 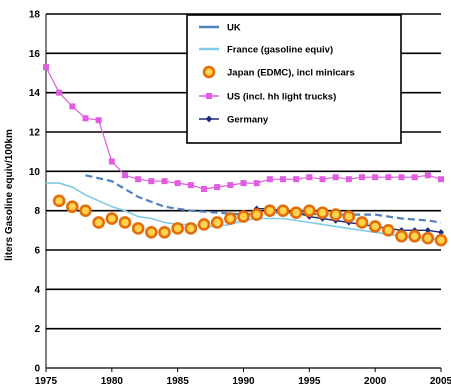 What do you see at coordinates (178, 381) in the screenshot?
I see `x-tick-label: 1985` at bounding box center [178, 381].